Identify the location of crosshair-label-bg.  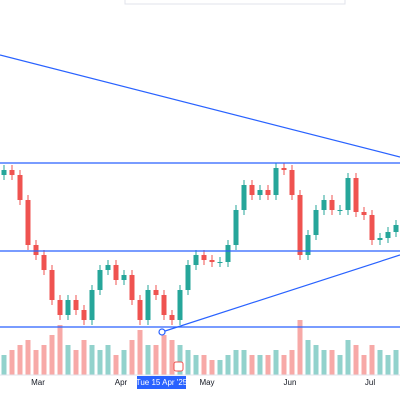
(161, 382).